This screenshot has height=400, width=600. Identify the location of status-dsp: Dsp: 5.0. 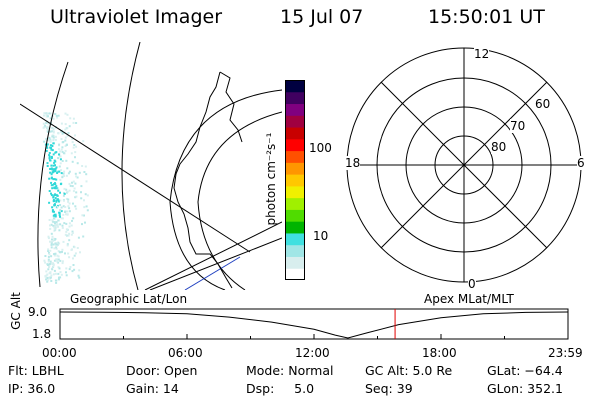
(280, 388).